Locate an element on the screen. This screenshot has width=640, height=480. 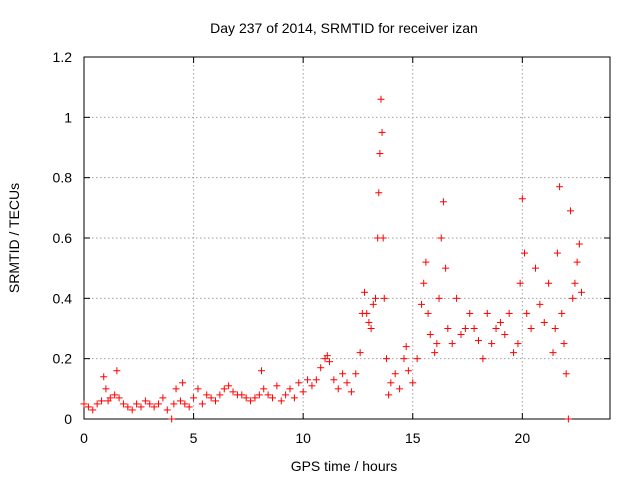
y-tick-label: 0.6 is located at coordinates (63, 238).